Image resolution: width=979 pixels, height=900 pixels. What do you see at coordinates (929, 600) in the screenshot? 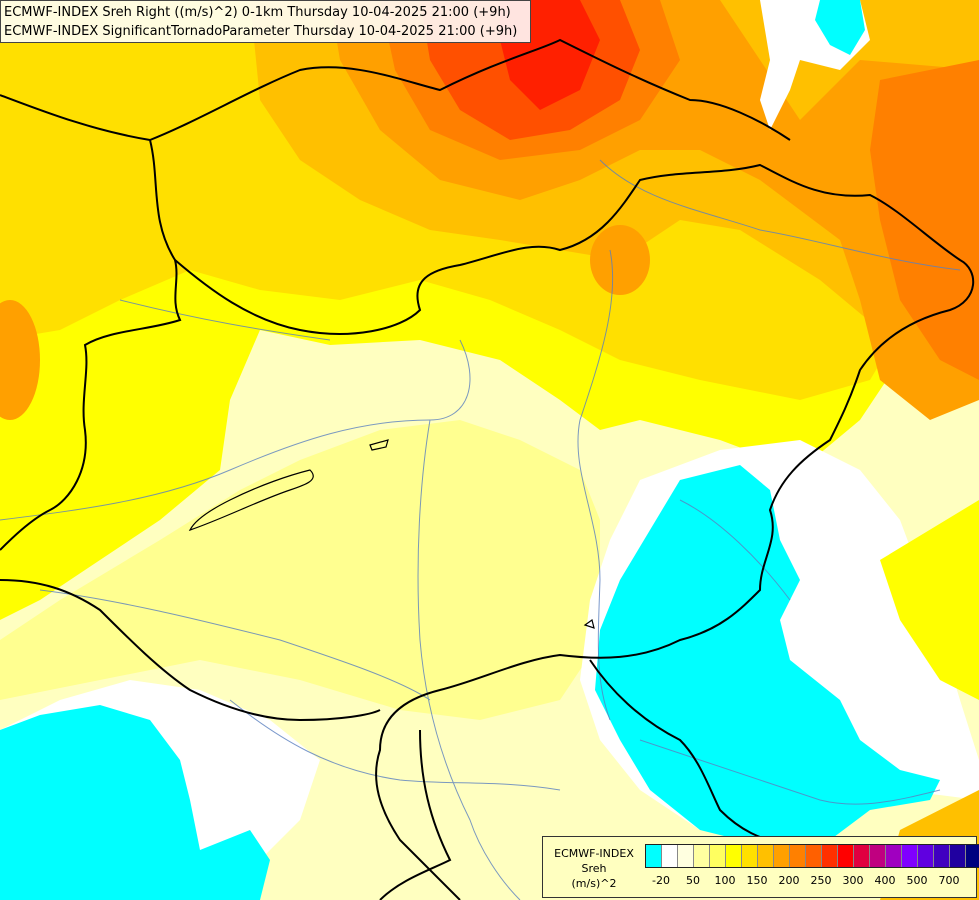
I see `field-yellow-se` at bounding box center [929, 600].